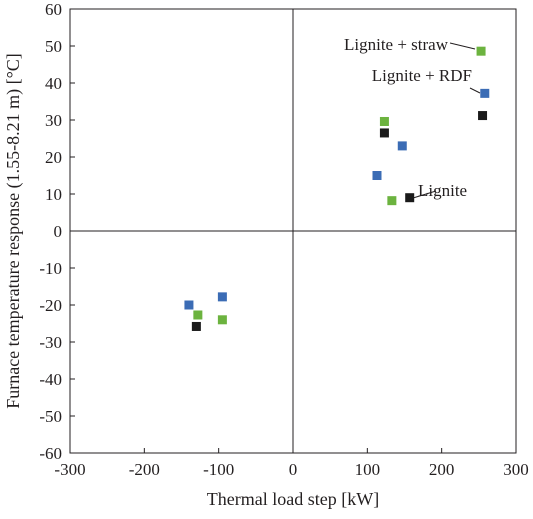 Image resolution: width=533 pixels, height=519 pixels. I want to click on y-tick-label: -50, so click(50, 416).